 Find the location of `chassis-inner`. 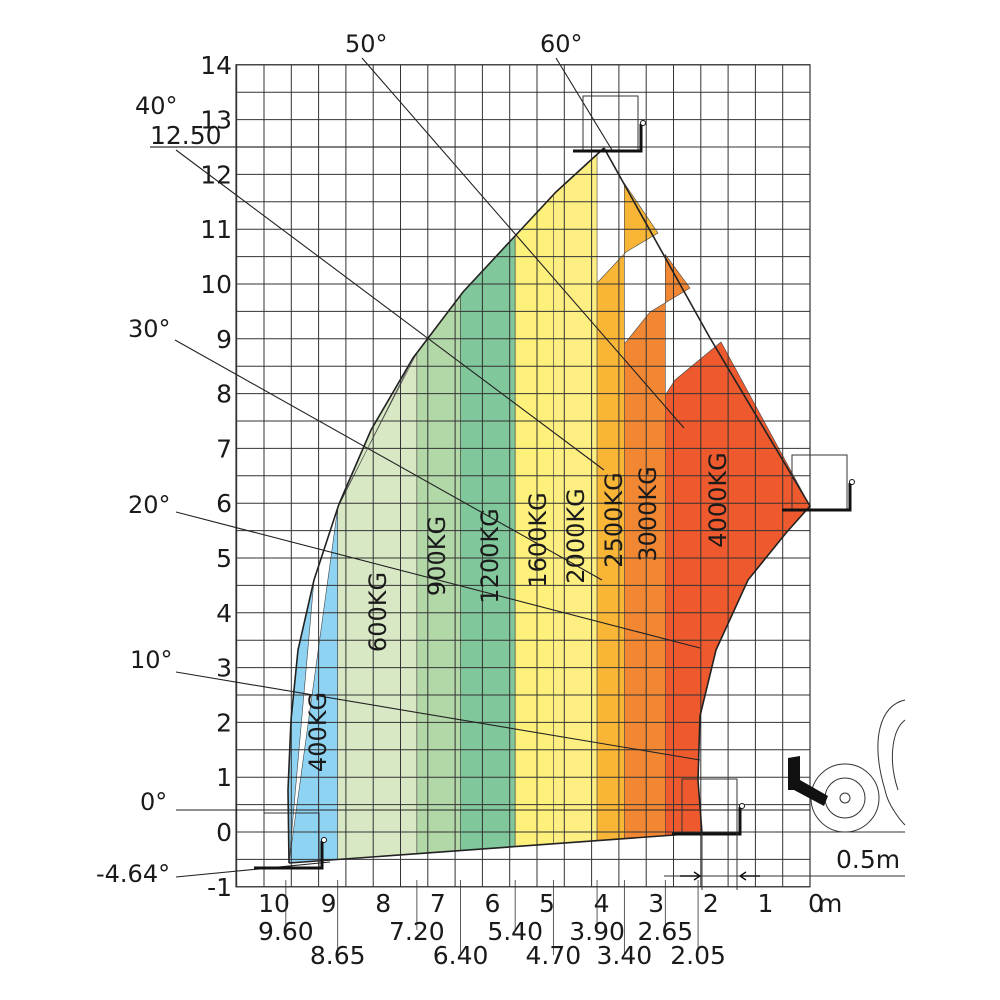

chassis-inner is located at coordinates (898, 755).